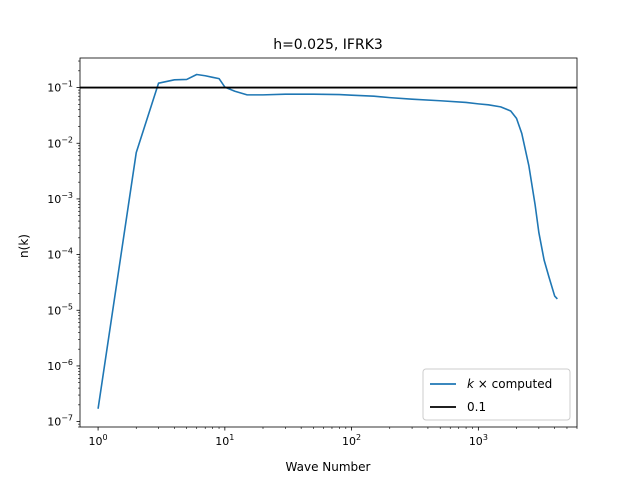 The image size is (640, 480). I want to click on legend-label-text: × computed, so click(513, 384).